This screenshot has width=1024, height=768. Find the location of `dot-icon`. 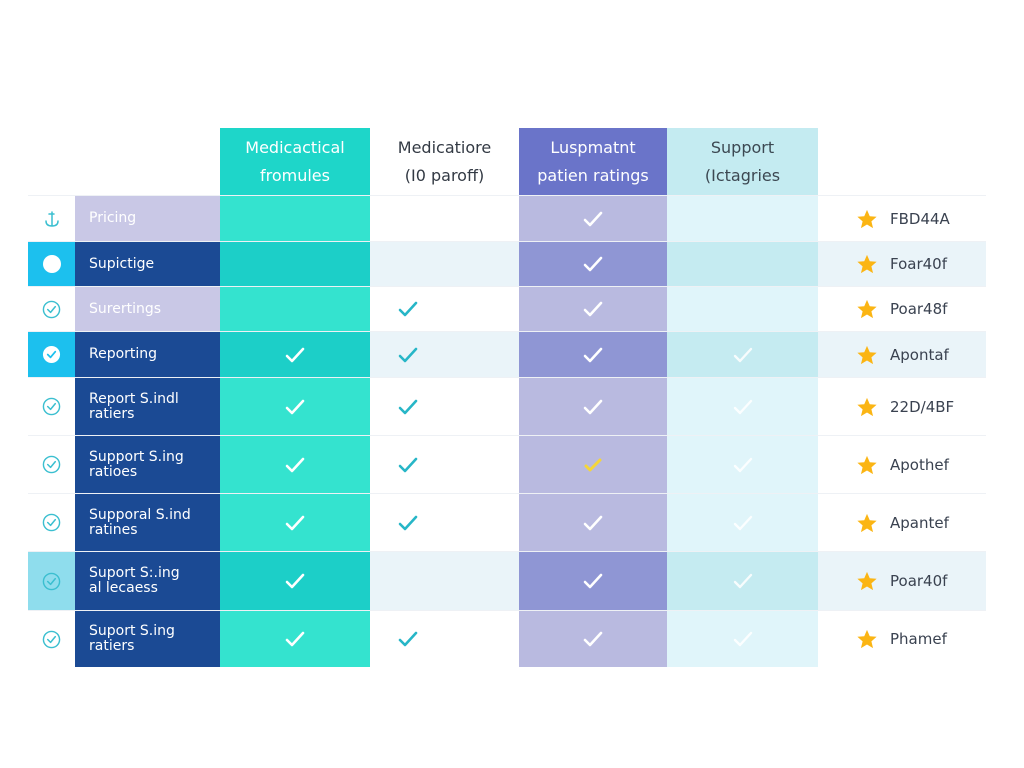

dot-icon is located at coordinates (51, 264).